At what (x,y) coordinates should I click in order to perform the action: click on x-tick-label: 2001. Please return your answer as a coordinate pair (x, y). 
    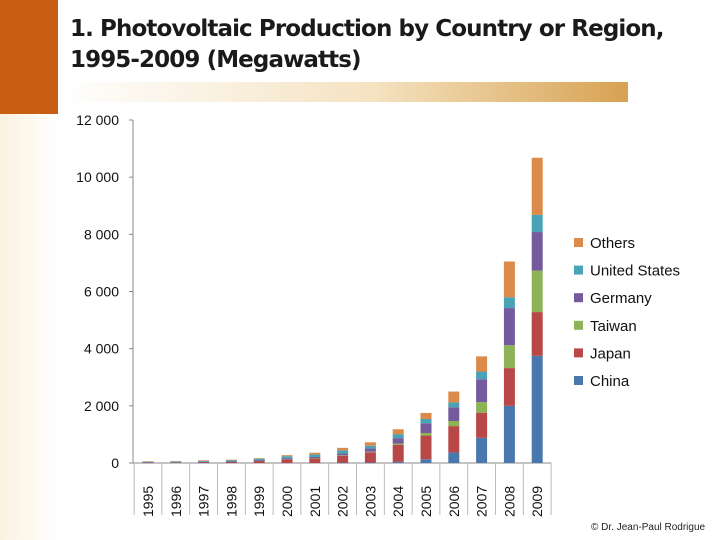
    Looking at the image, I should click on (315, 501).